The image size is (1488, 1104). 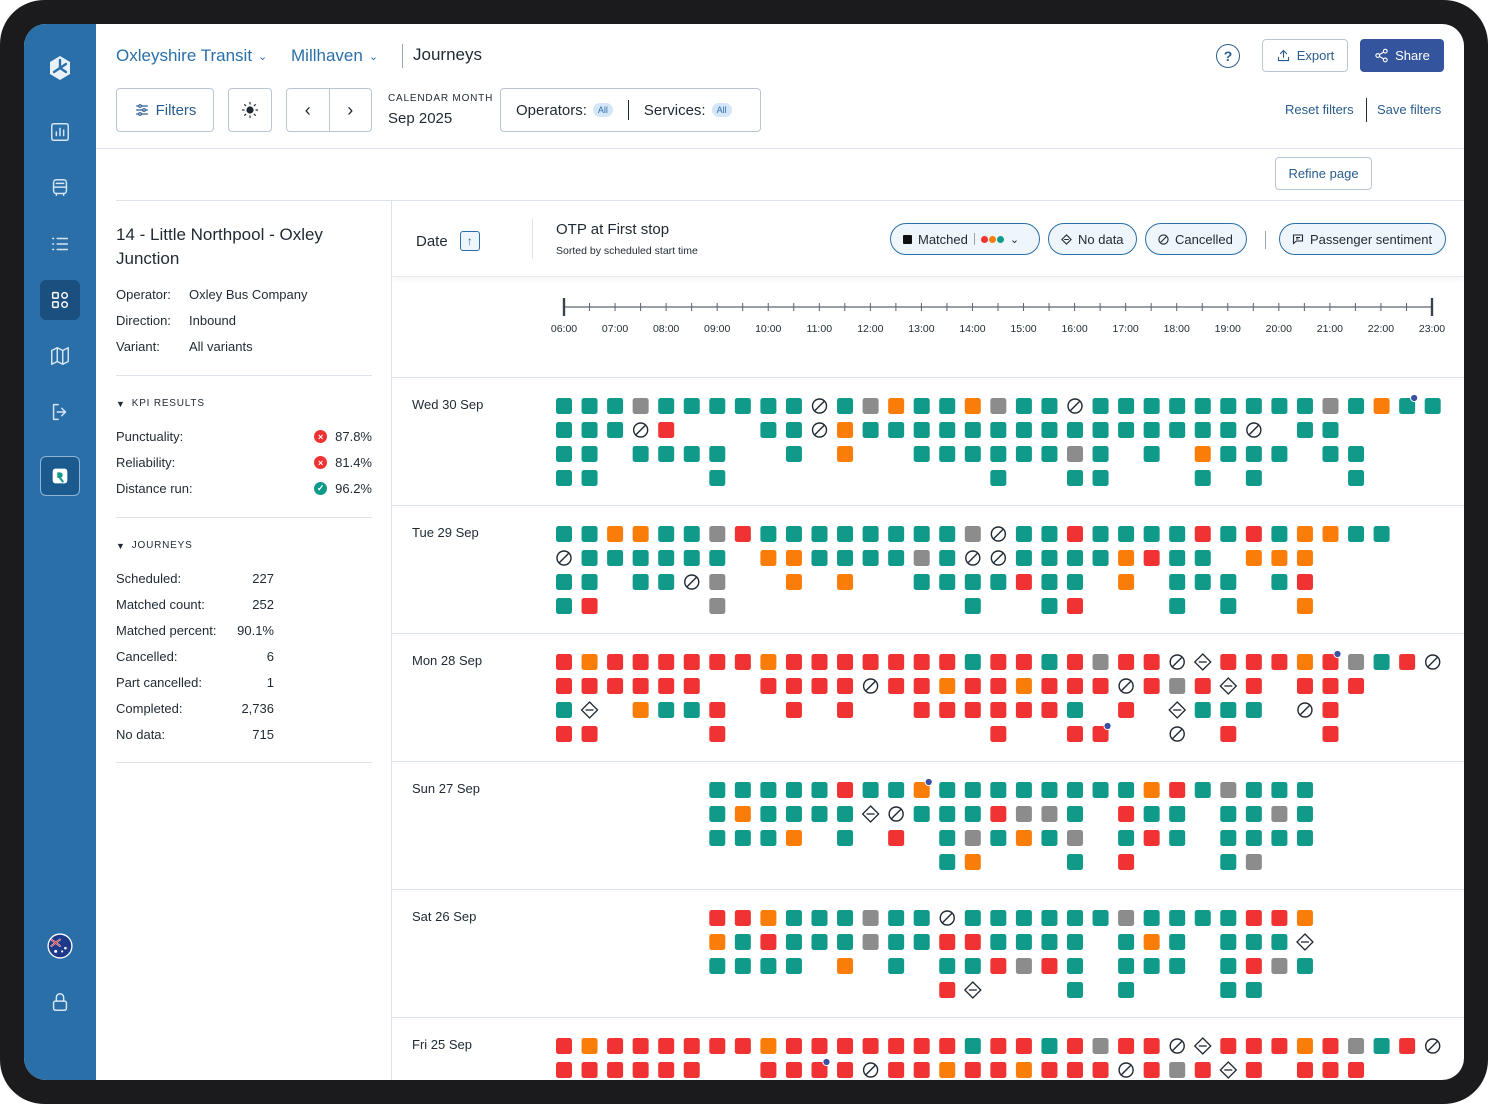 I want to click on lock-icon, so click(x=60, y=1002).